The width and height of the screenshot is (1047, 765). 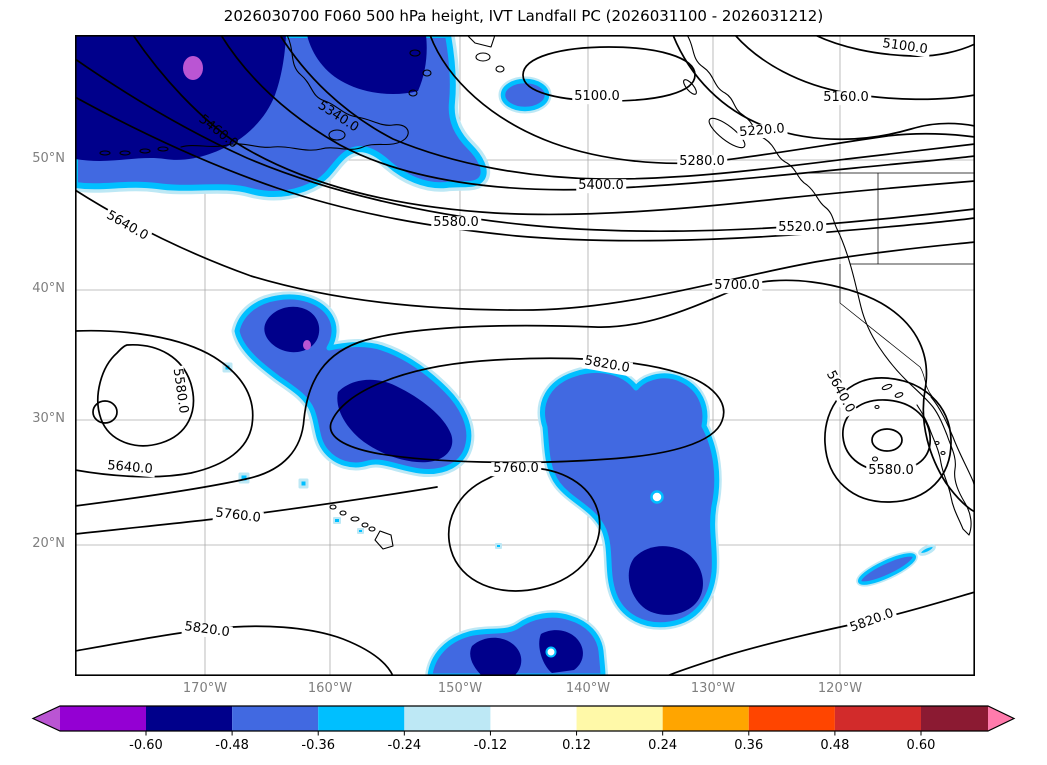 What do you see at coordinates (896, 565) in the screenshot?
I see `ivt-region-lower-right-streak` at bounding box center [896, 565].